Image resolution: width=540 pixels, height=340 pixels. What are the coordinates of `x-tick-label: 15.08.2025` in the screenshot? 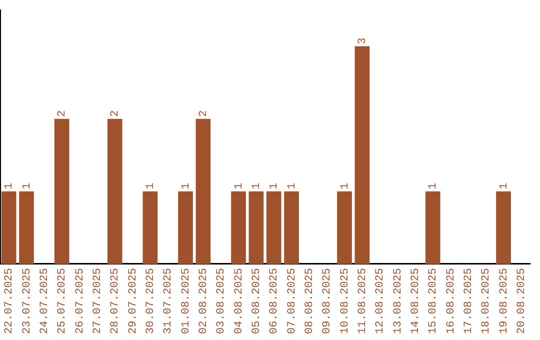 It's located at (434, 301).